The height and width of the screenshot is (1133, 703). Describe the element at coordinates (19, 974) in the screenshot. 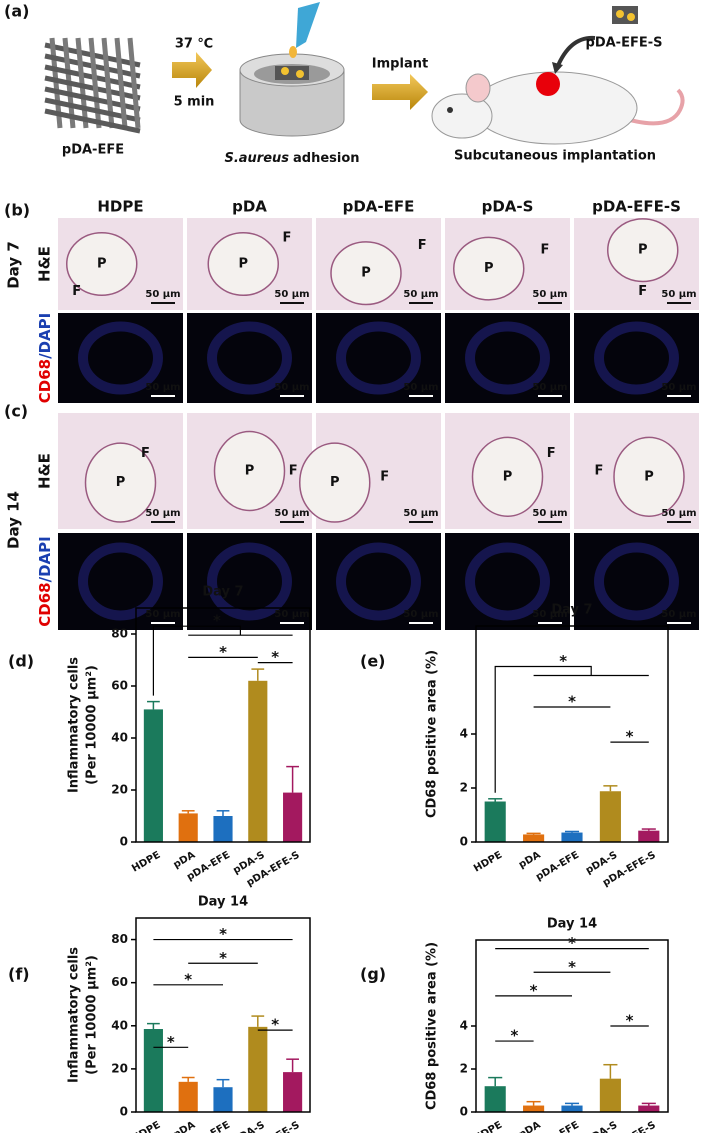

I see `panel-label: (f)` at that location.